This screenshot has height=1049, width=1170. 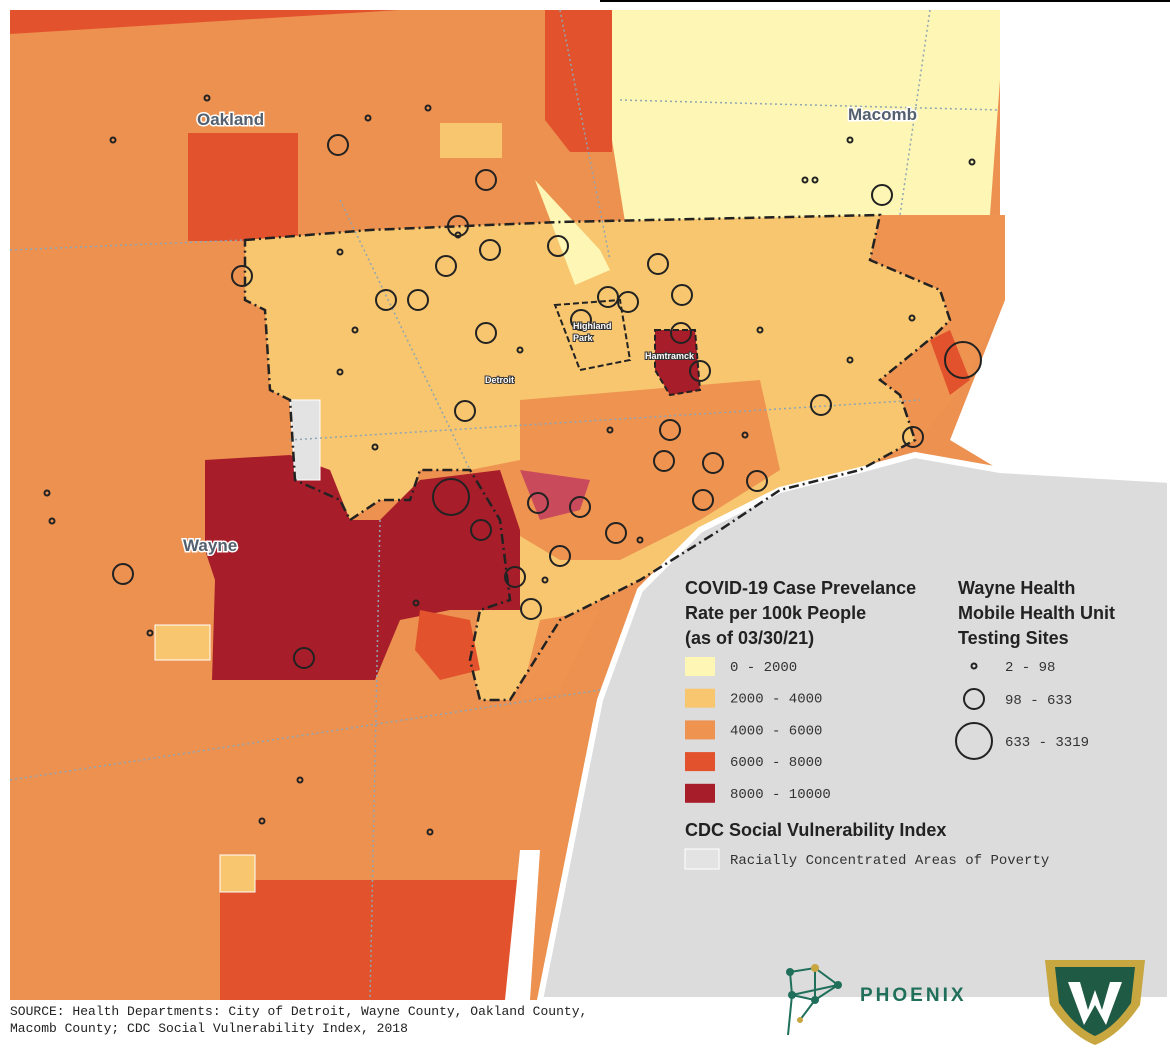 What do you see at coordinates (749, 638) in the screenshot?
I see `legend-title: (as of 03/30/21)` at bounding box center [749, 638].